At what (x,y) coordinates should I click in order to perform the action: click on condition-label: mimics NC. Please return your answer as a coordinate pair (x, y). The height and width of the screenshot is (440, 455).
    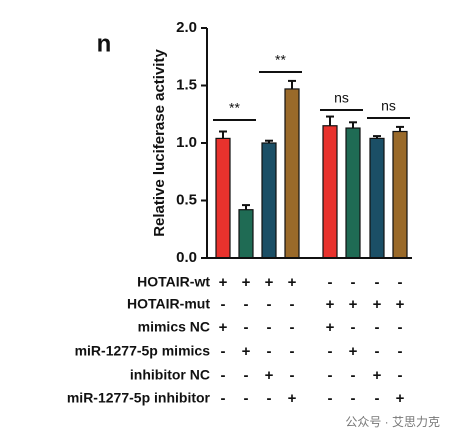
    Looking at the image, I should click on (174, 327).